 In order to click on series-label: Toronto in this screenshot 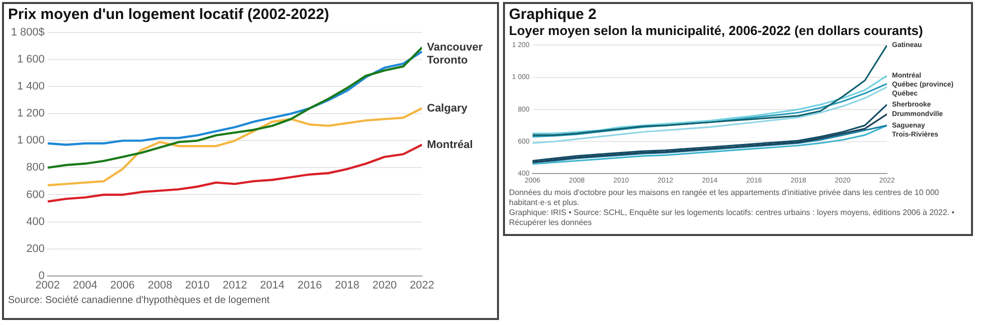, I will do `click(447, 60)`.